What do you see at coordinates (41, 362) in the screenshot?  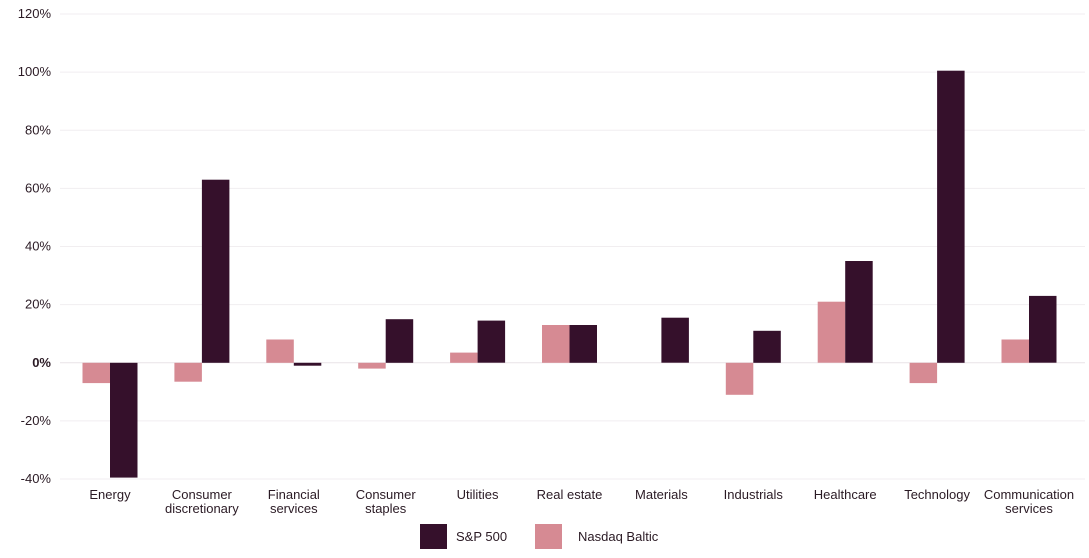 I see `y-tick-label: 0%` at bounding box center [41, 362].